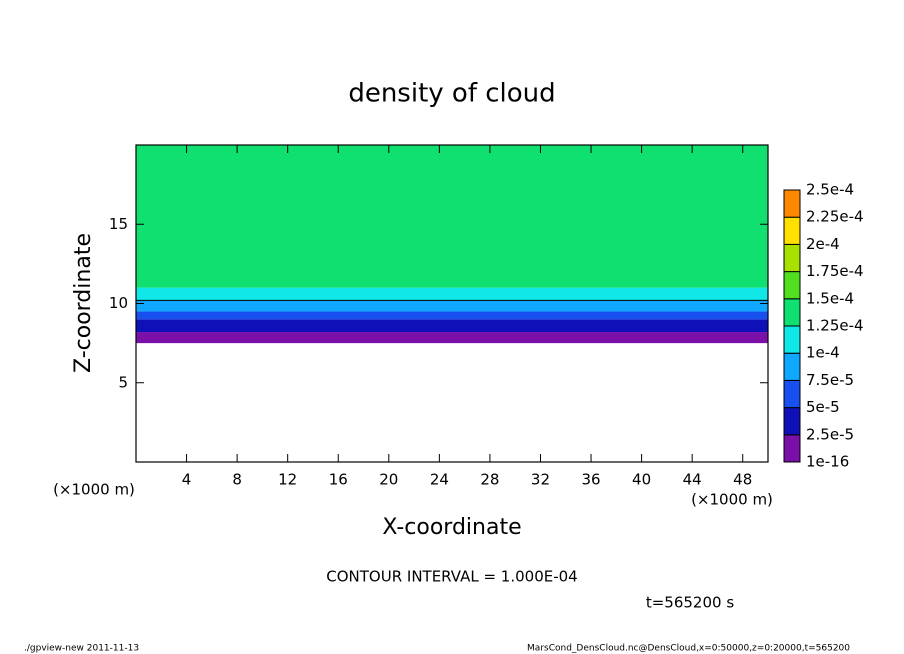  I want to click on x-tick-label: 28, so click(489, 480).